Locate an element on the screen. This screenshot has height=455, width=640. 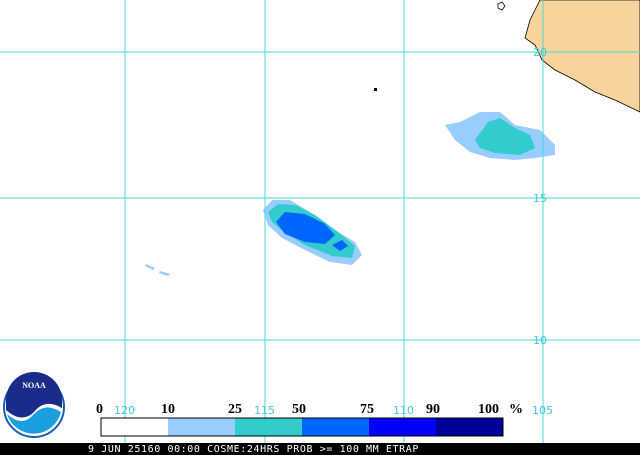
land is located at coordinates (582, 56).